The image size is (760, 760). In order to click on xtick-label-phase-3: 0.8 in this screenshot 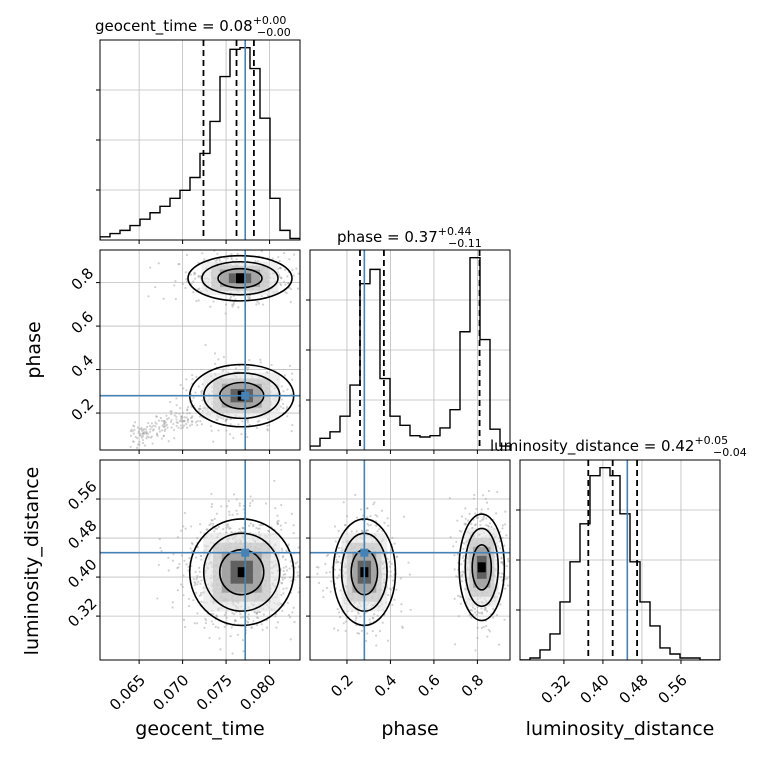, I will do `click(473, 686)`.